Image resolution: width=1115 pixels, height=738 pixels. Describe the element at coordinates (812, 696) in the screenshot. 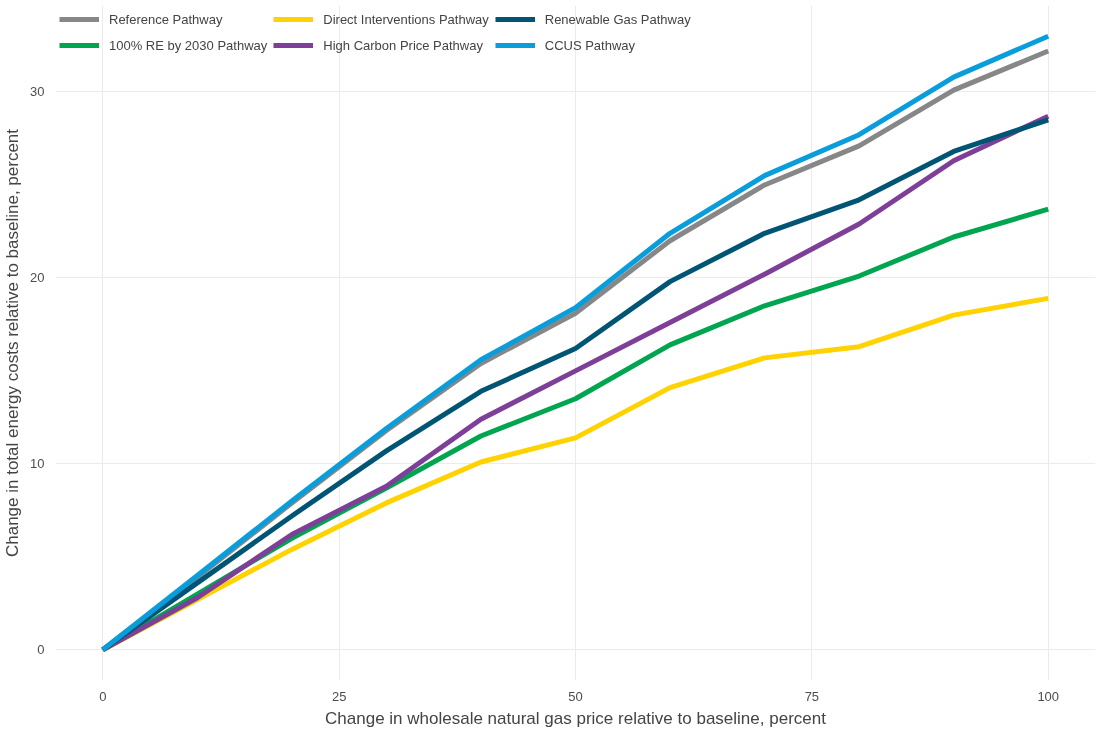

I see `x-tick-label: 75` at that location.